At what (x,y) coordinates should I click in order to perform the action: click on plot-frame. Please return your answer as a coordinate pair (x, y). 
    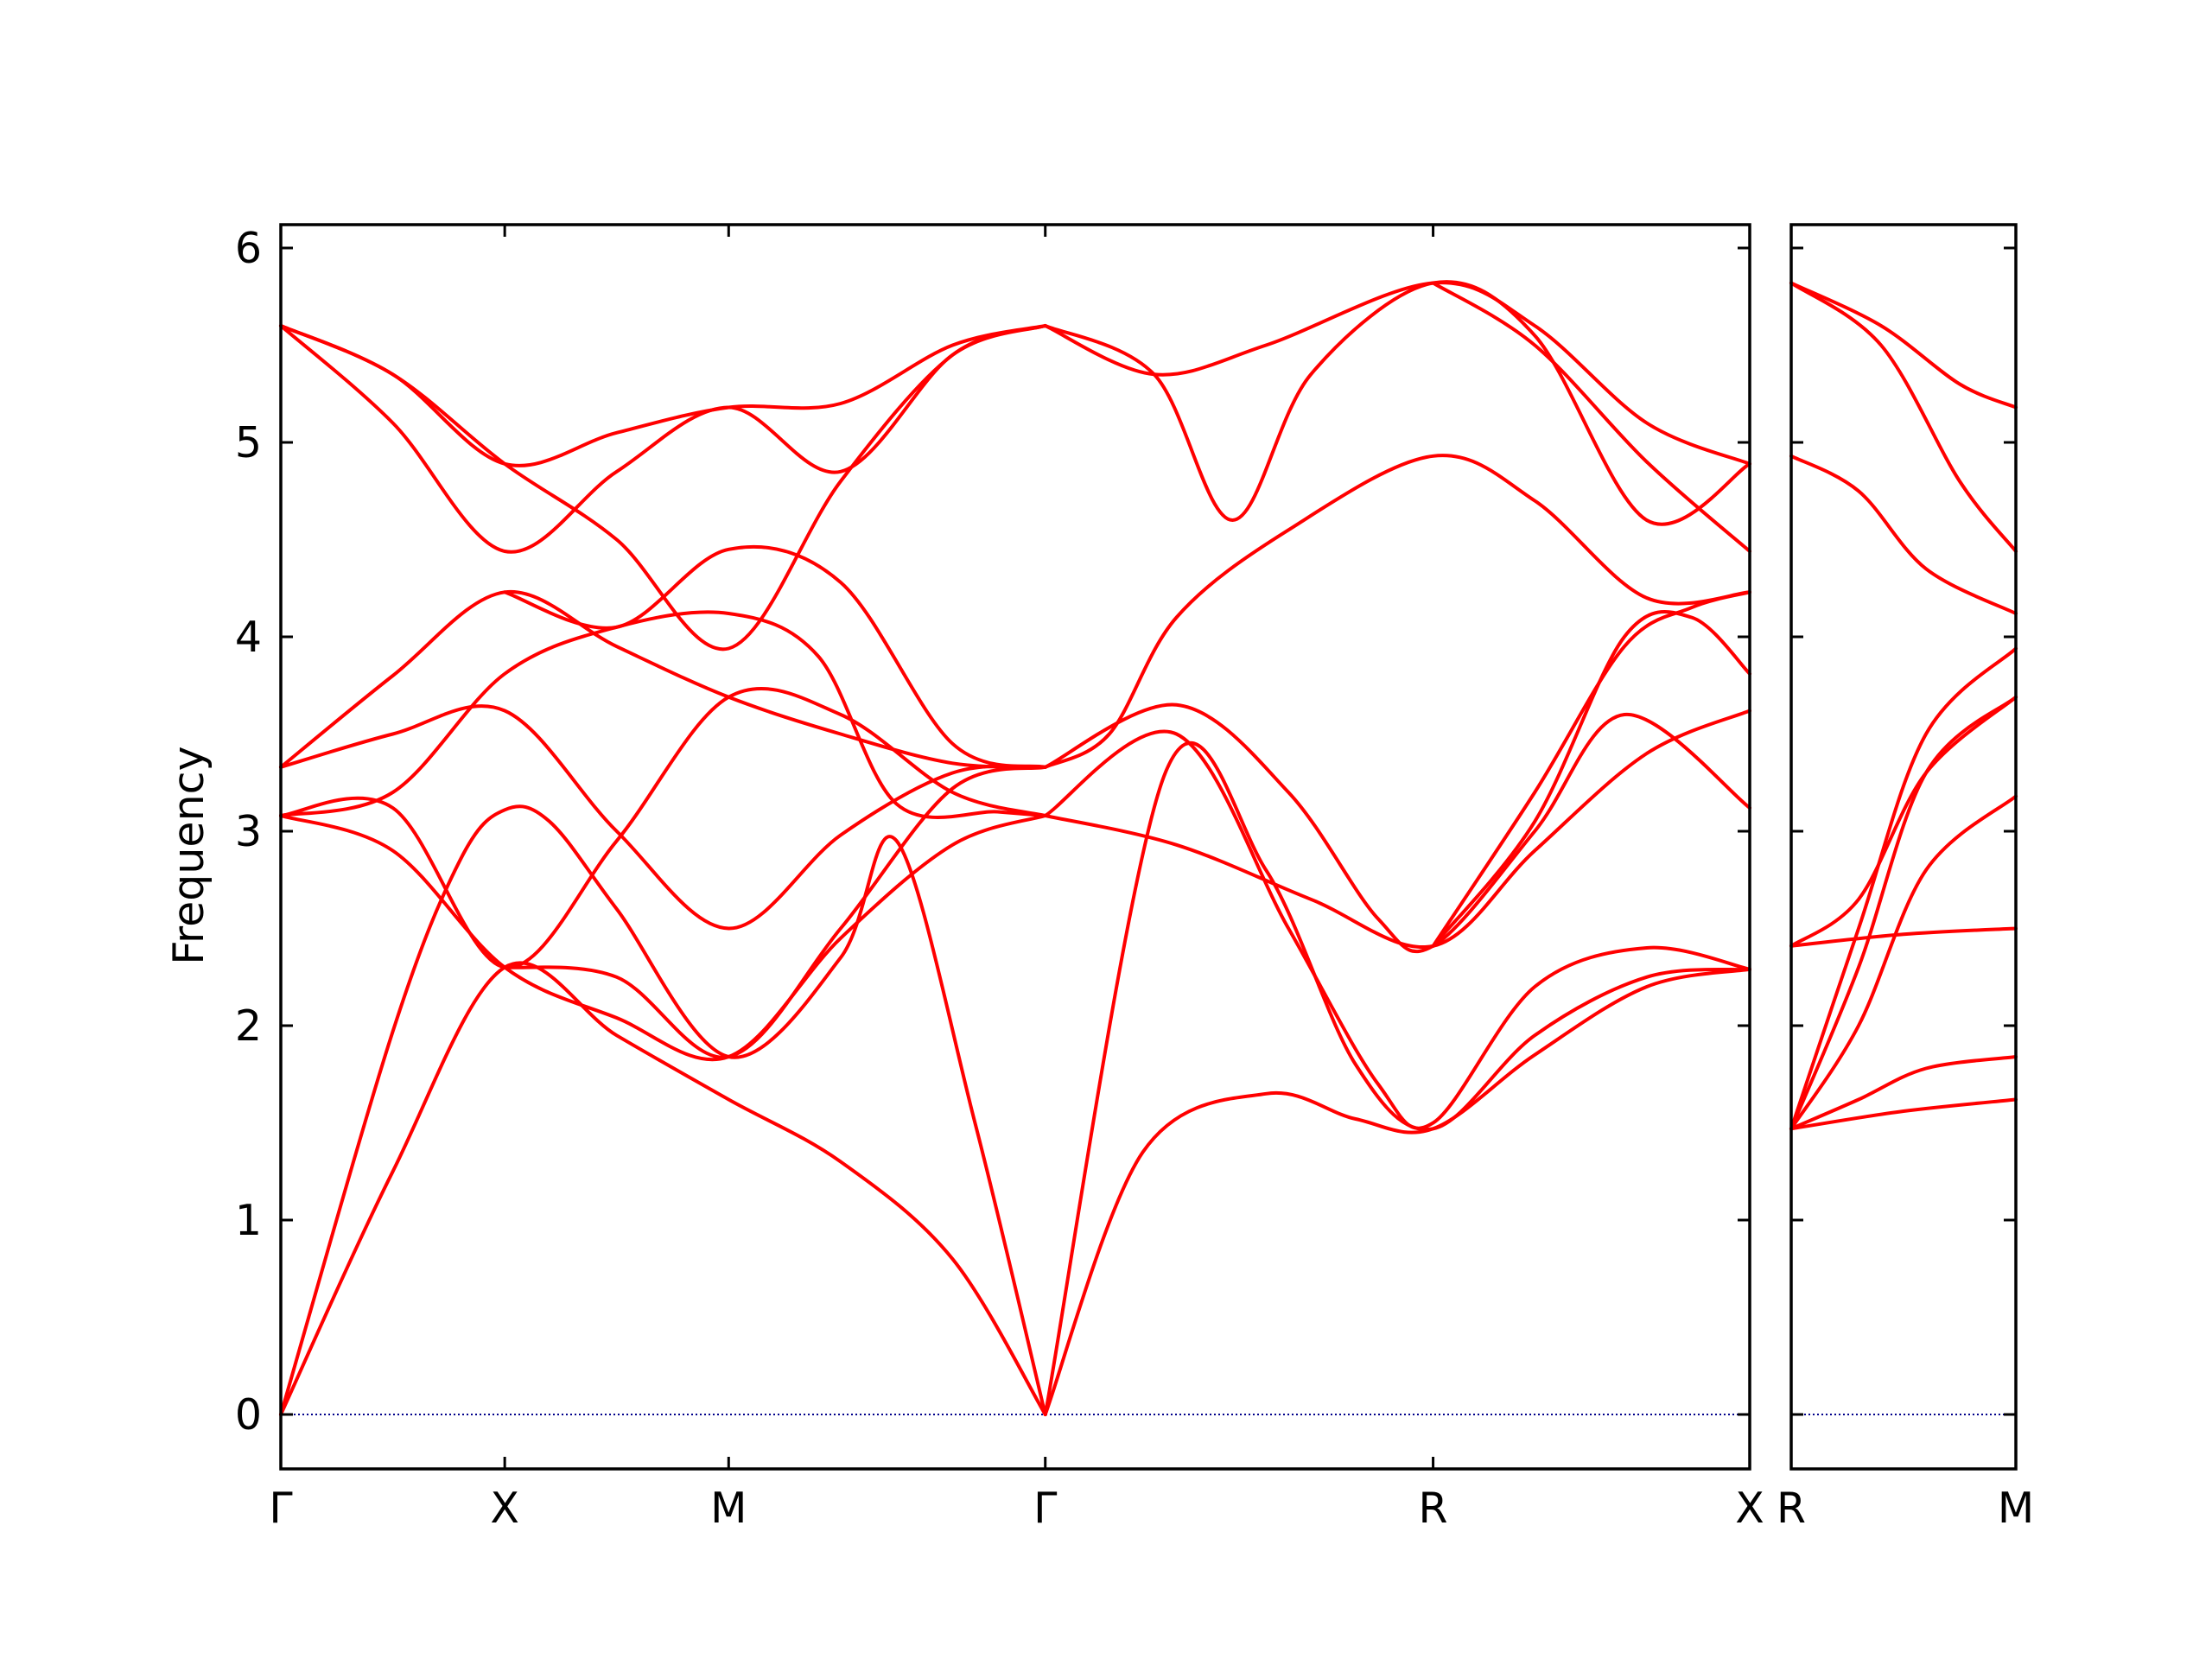
    Looking at the image, I should click on (1903, 847).